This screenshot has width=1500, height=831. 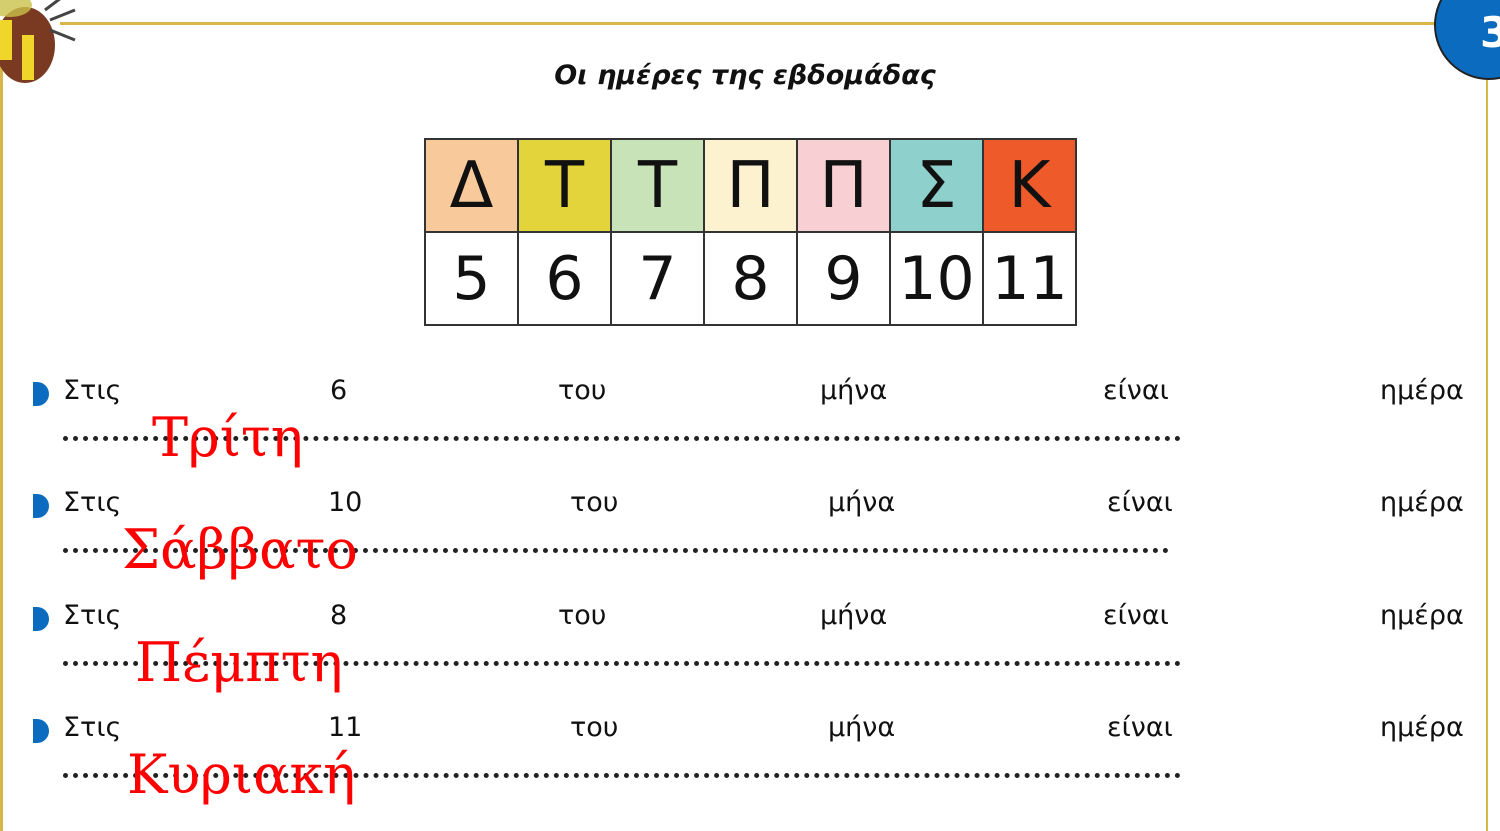 I want to click on answer-text: Τρίτη, so click(x=228, y=437).